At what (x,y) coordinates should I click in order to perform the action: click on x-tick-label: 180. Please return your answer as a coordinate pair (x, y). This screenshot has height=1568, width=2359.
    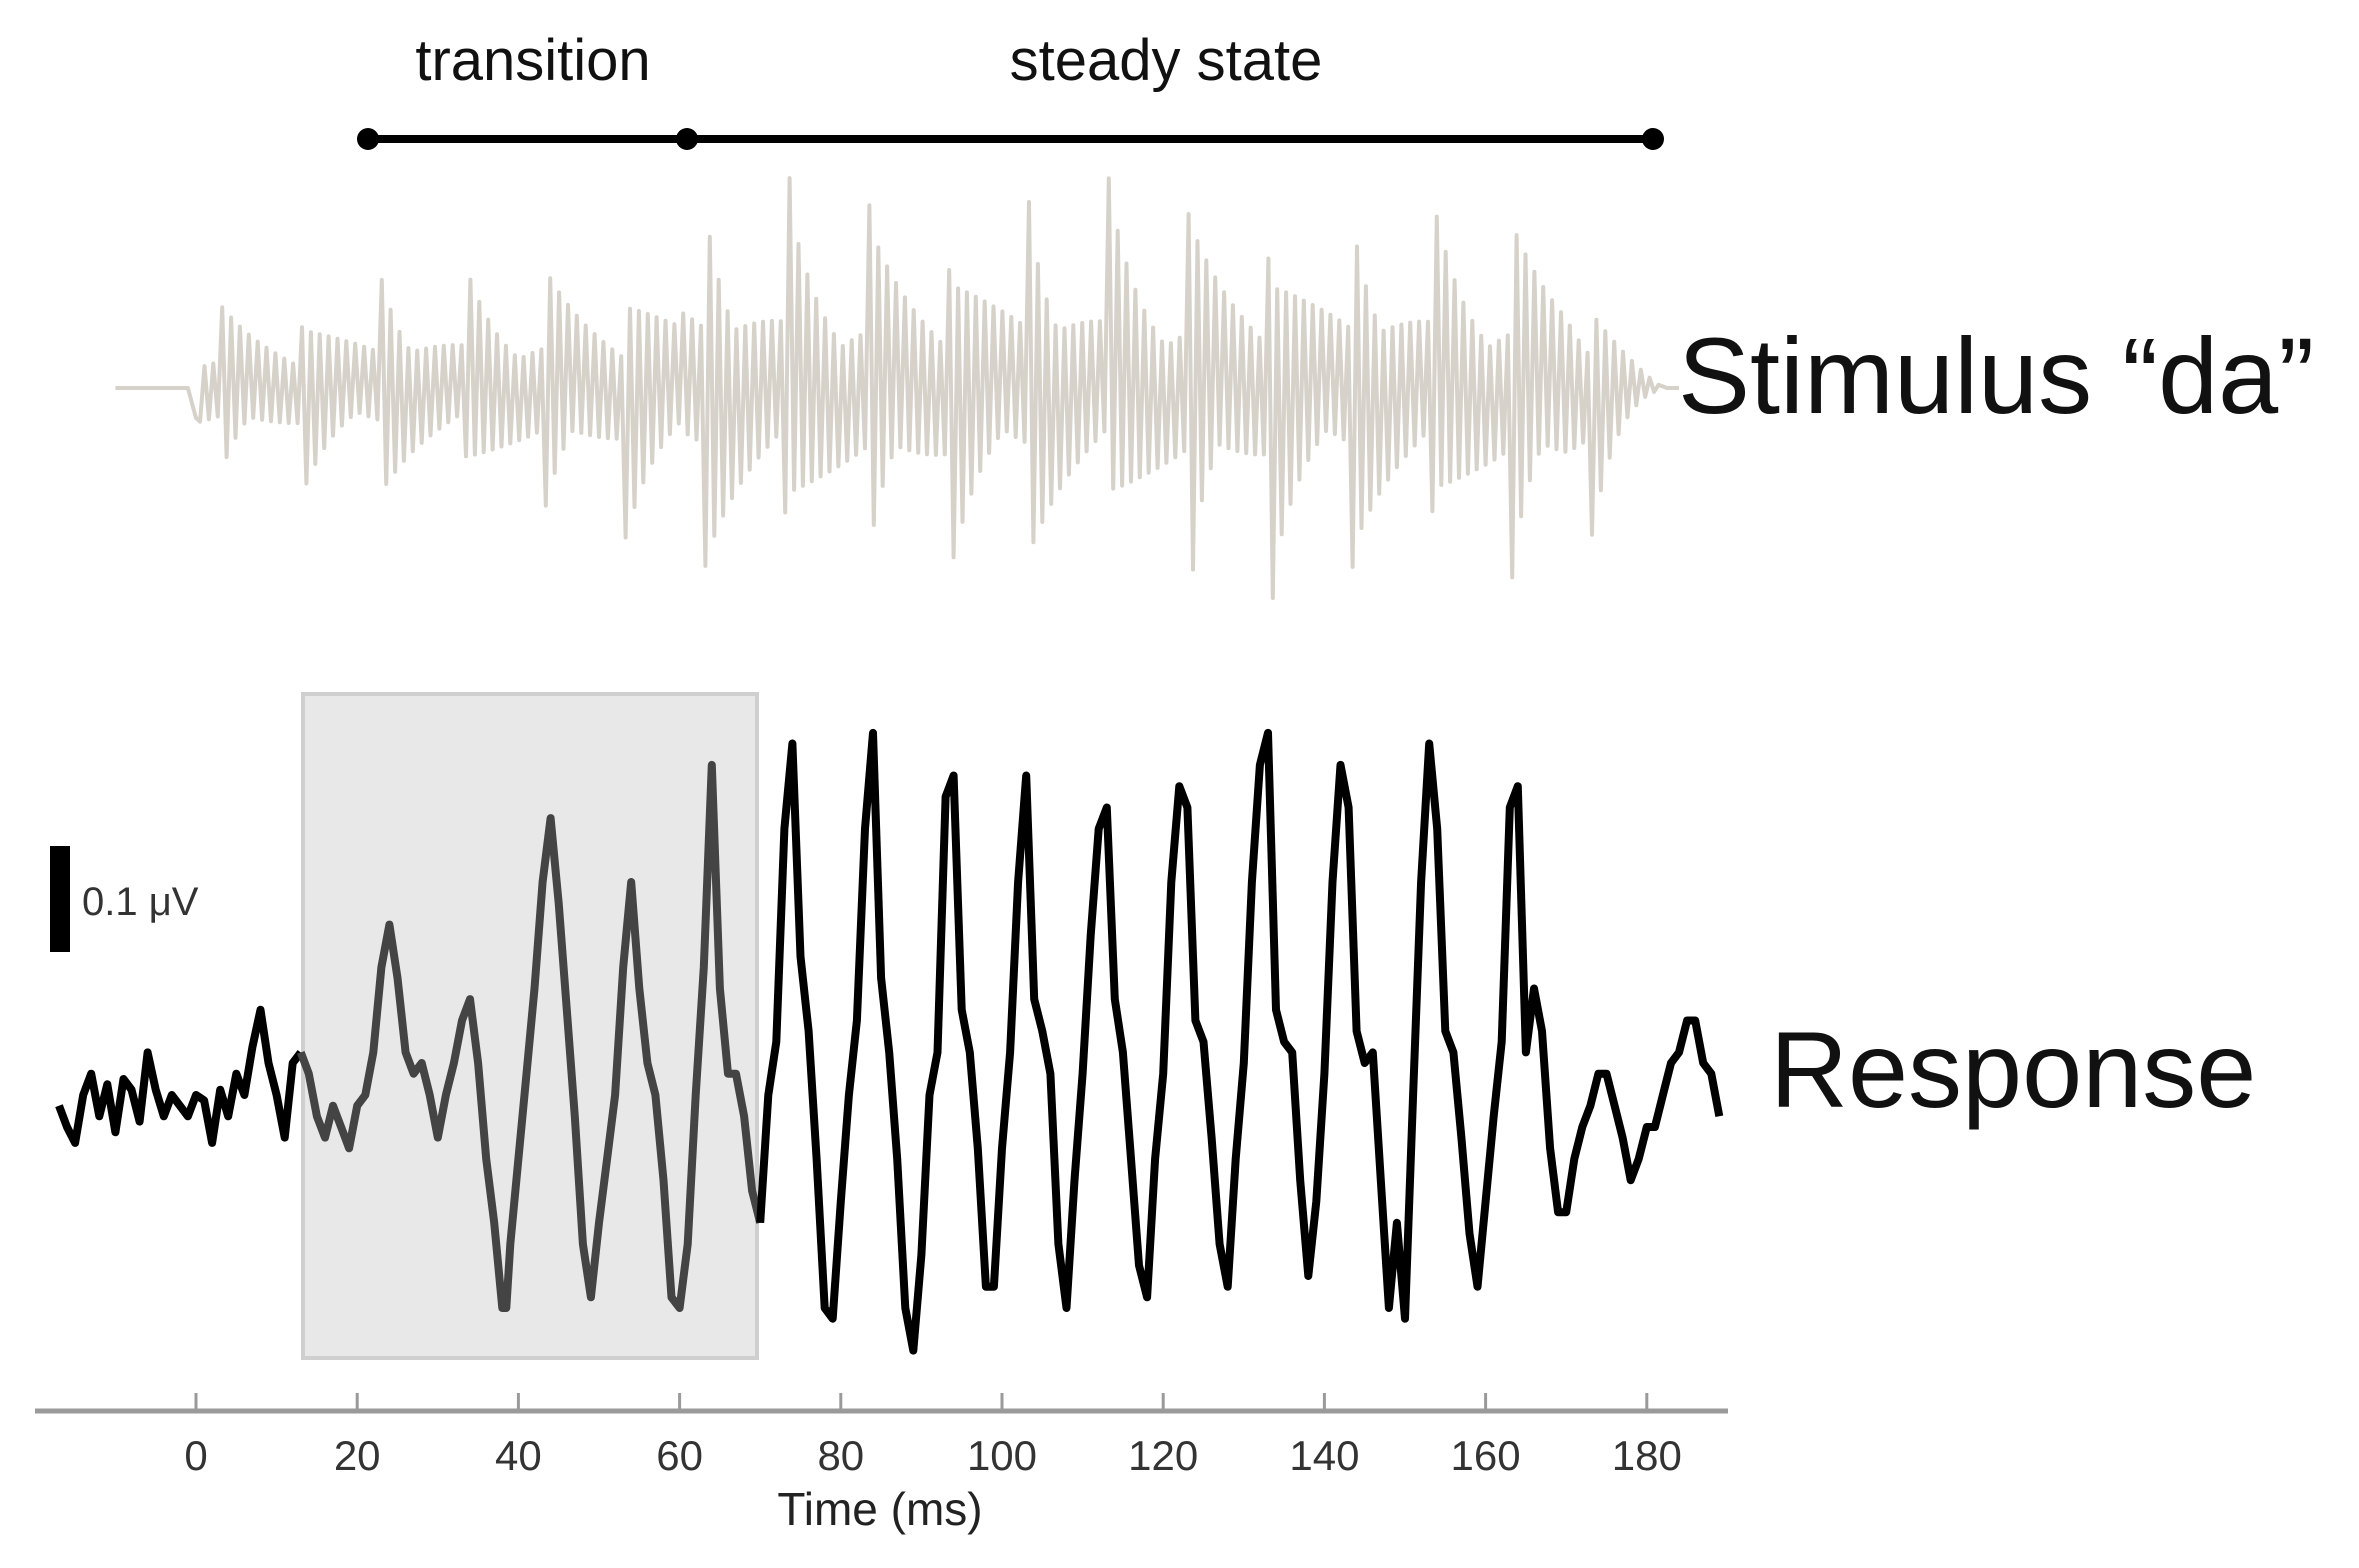
    Looking at the image, I should click on (1647, 1455).